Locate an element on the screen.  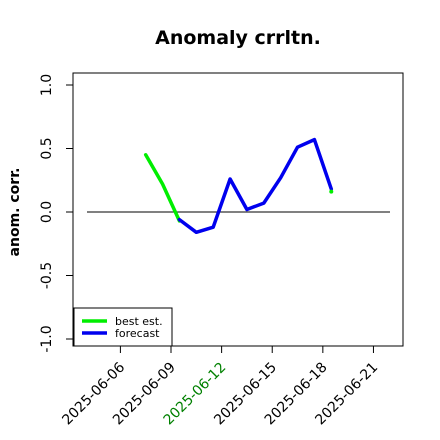
legend-label-0: best est. is located at coordinates (139, 321).